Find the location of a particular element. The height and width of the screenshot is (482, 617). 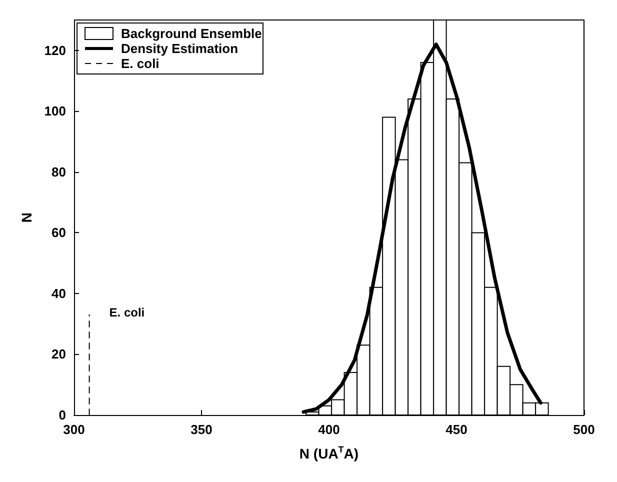

legend-label: E. coli is located at coordinates (140, 63).